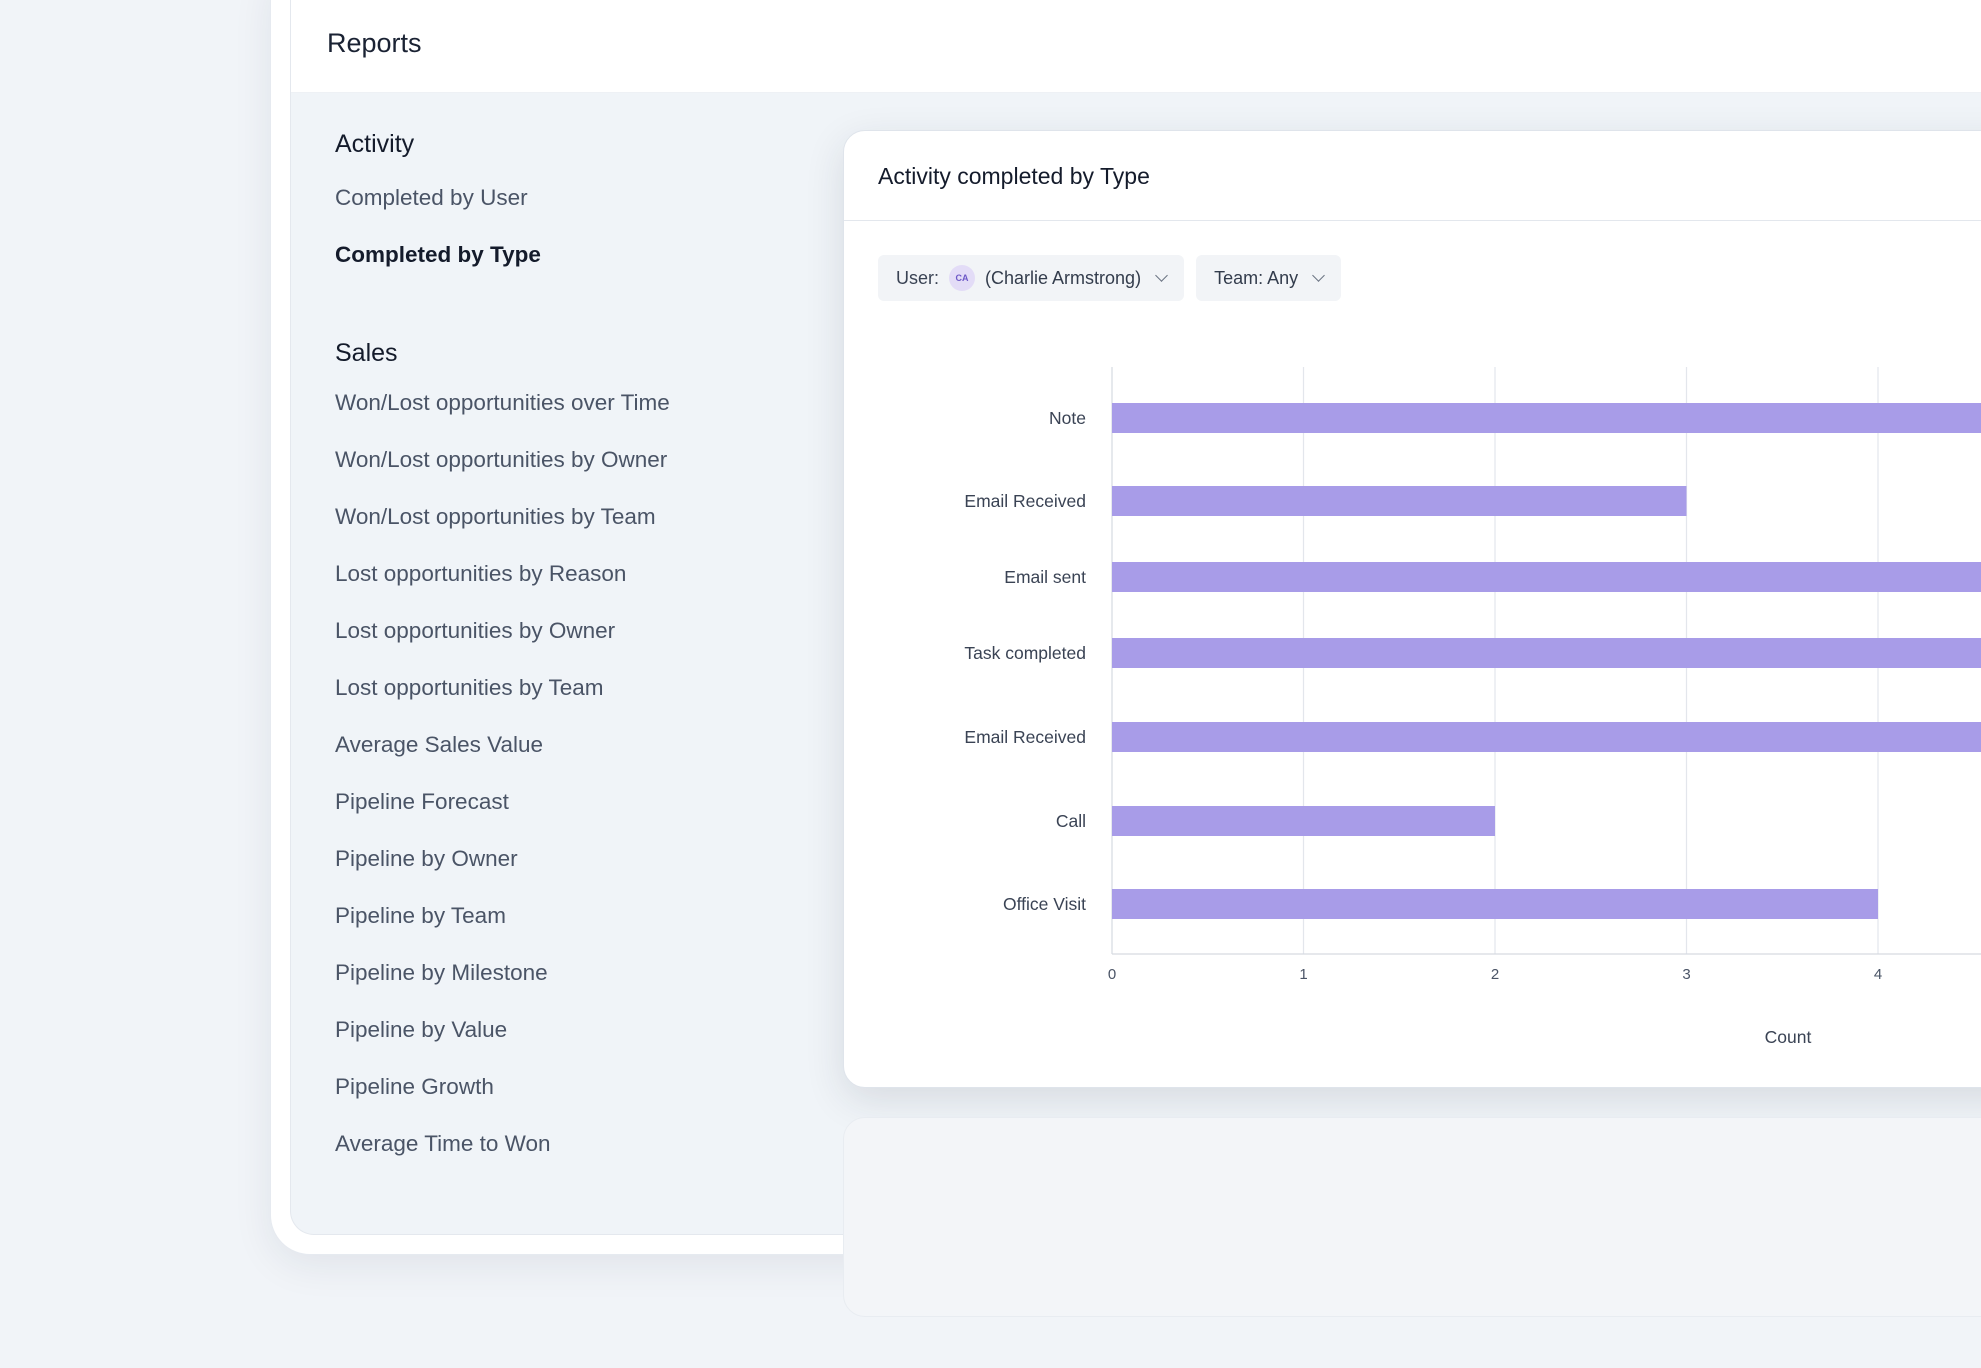 This screenshot has height=1368, width=1981. I want to click on x-tick-label: 0, so click(1112, 974).